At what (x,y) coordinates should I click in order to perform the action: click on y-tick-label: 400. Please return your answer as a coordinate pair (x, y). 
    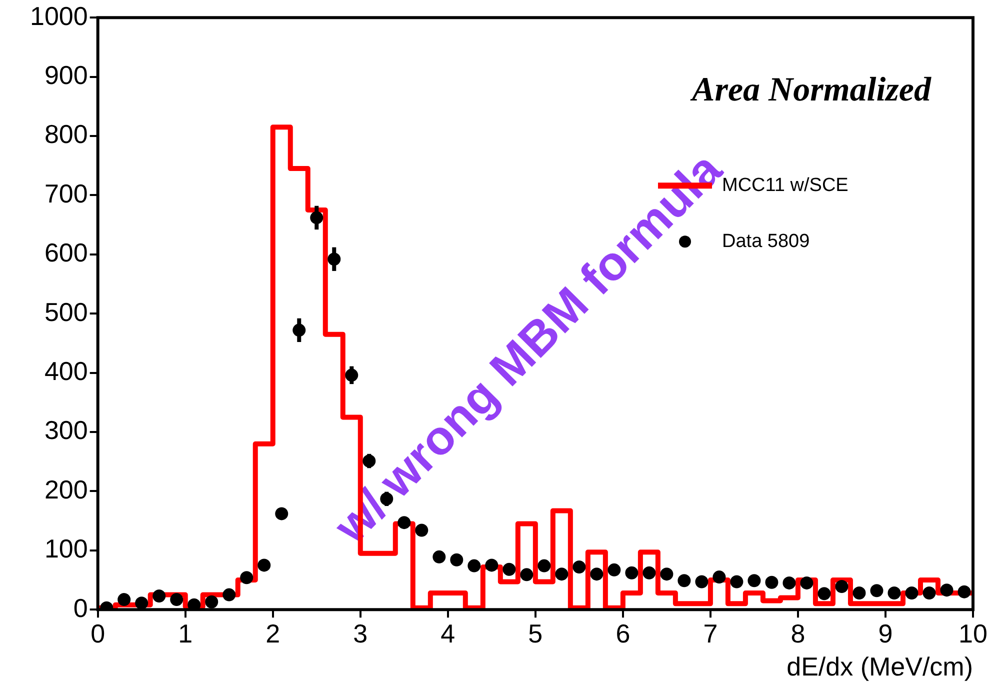
    Looking at the image, I should click on (66, 371).